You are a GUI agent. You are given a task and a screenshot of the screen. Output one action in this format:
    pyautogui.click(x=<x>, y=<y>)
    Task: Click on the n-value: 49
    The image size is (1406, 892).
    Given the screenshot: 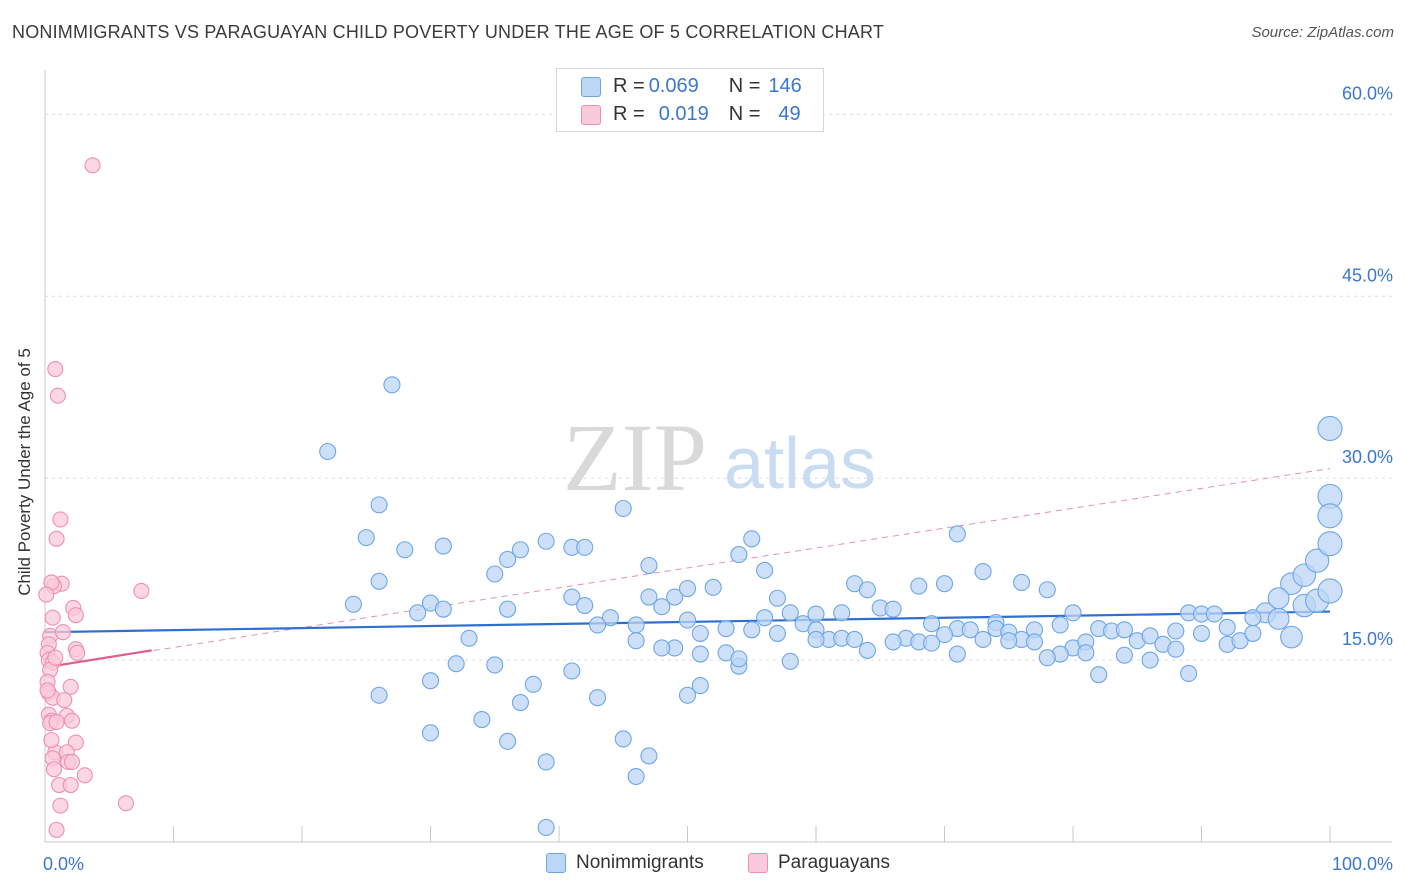 What is the action you would take?
    pyautogui.click(x=789, y=114)
    